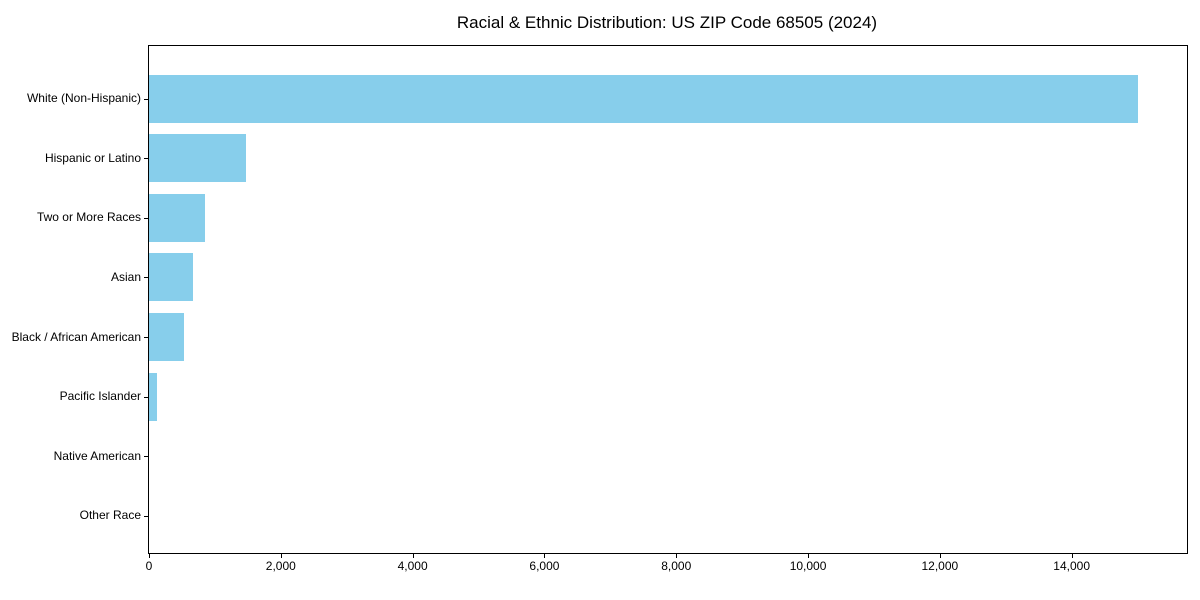  I want to click on x-tick-label-10000: 10,000, so click(808, 566).